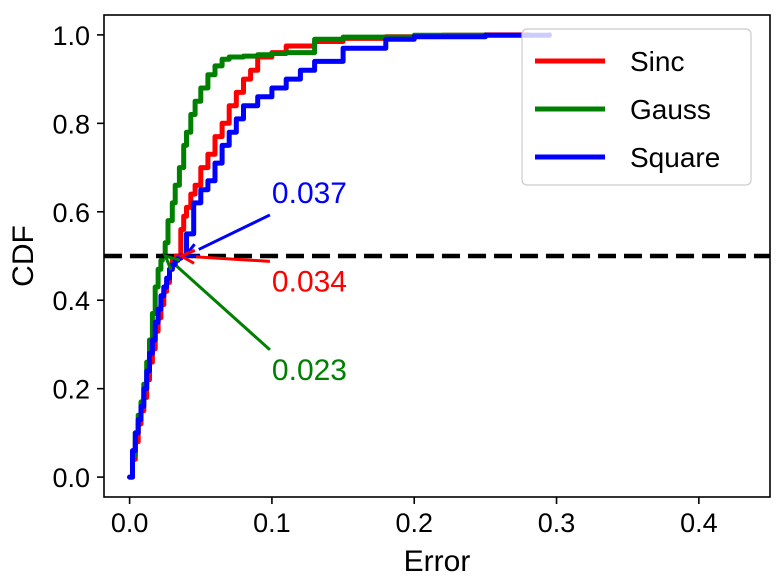 This screenshot has width=783, height=581. Describe the element at coordinates (71, 36) in the screenshot. I see `y-tick-label: 1.0` at that location.